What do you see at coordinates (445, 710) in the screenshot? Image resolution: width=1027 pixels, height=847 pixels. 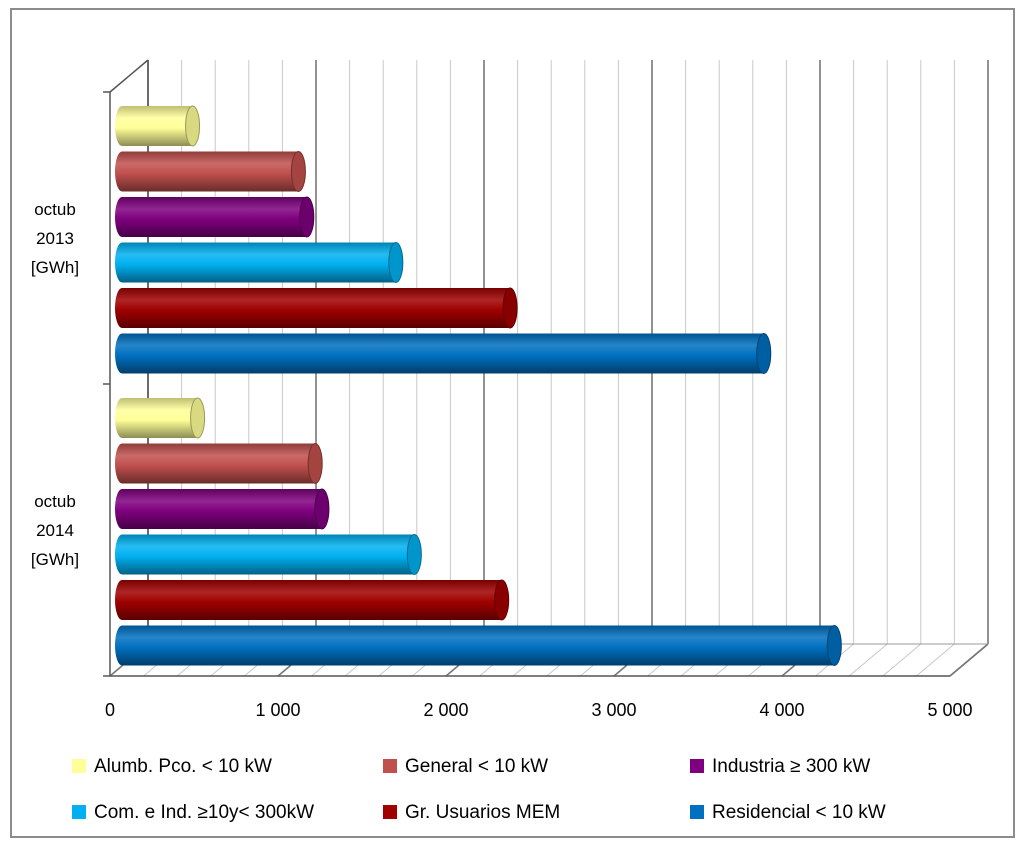 I see `x-tick-label: 2 000` at bounding box center [445, 710].